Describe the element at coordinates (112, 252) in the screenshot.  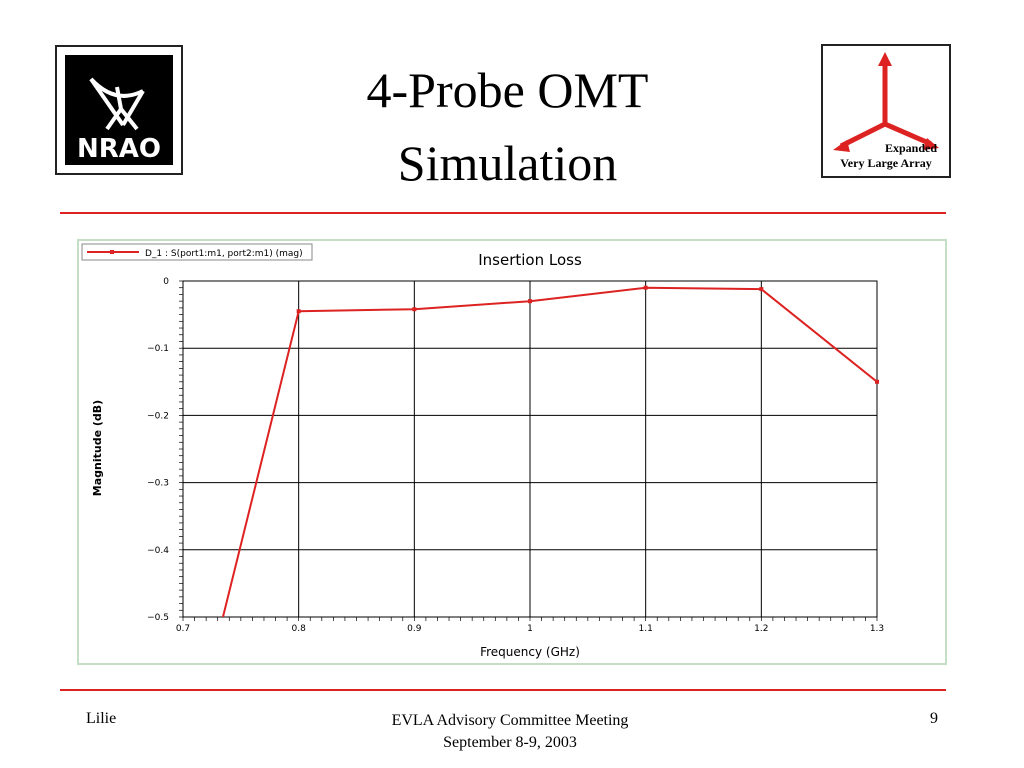
I see `legend-marker` at that location.